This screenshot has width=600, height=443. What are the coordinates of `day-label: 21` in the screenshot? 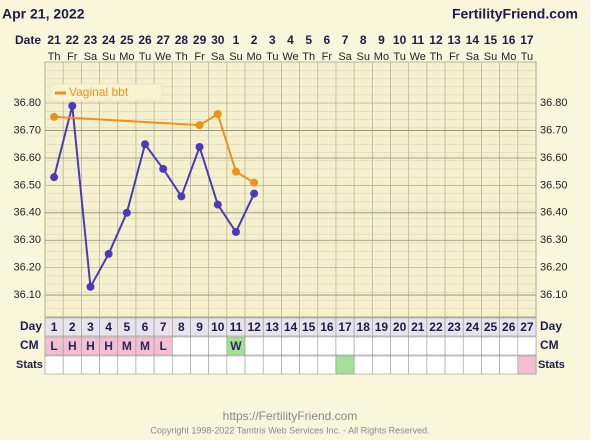 It's located at (418, 327).